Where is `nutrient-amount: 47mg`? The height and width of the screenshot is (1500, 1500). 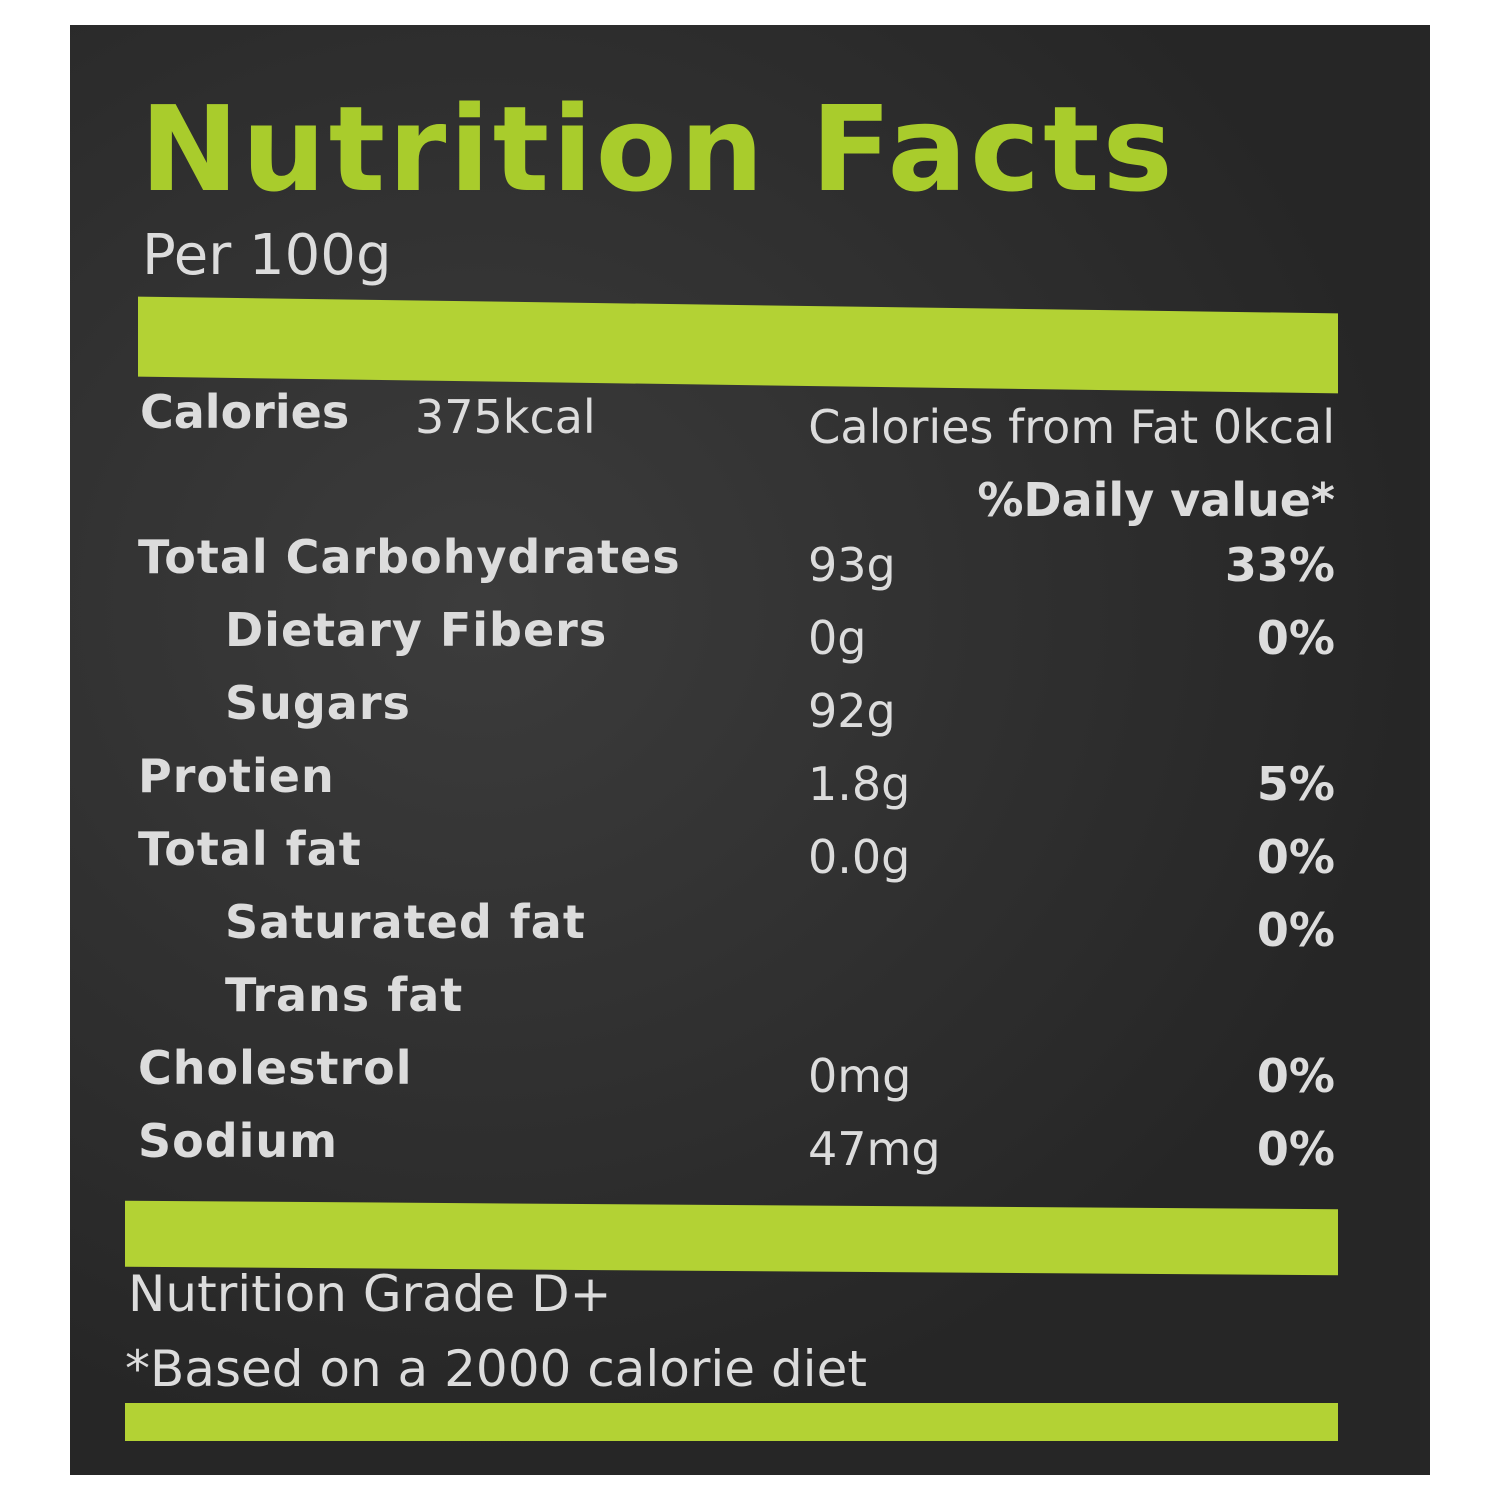 nutrient-amount: 47mg is located at coordinates (874, 1149).